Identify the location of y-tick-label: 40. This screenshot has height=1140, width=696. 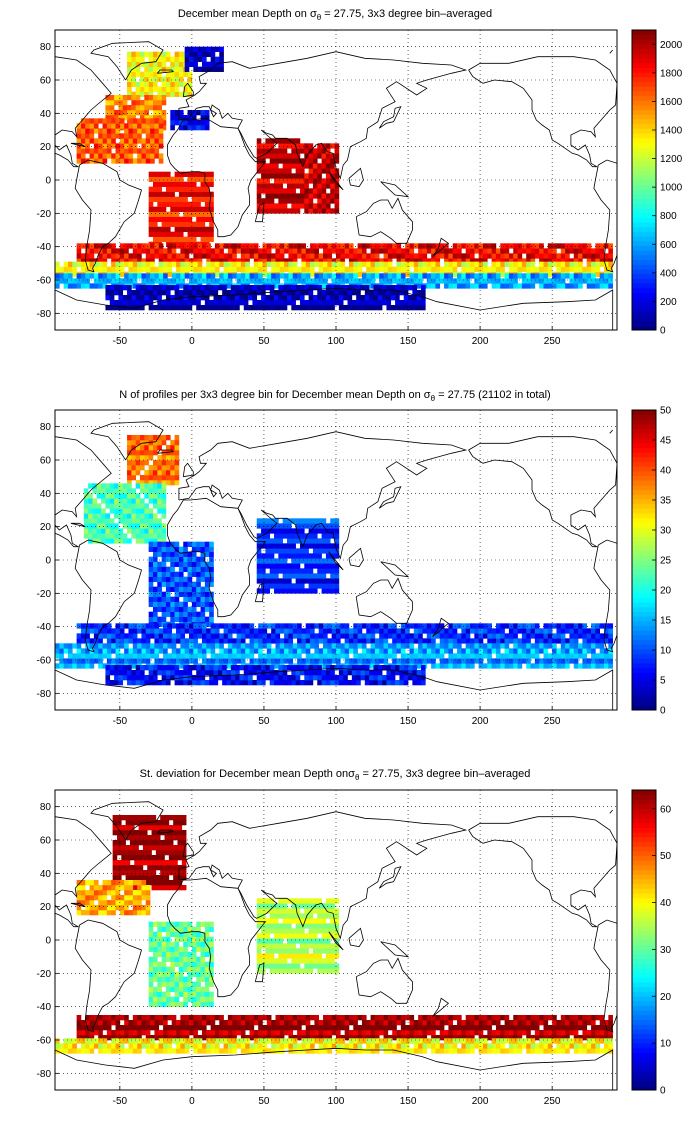
(46, 114).